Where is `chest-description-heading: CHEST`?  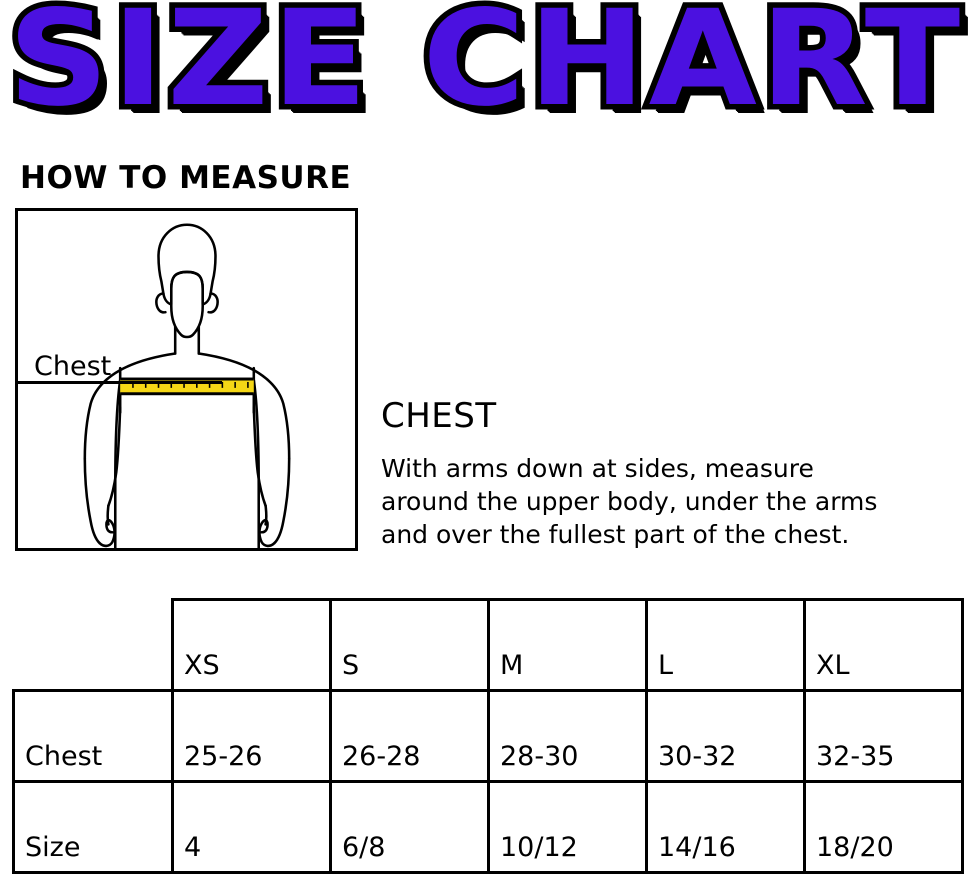 chest-description-heading: CHEST is located at coordinates (439, 416).